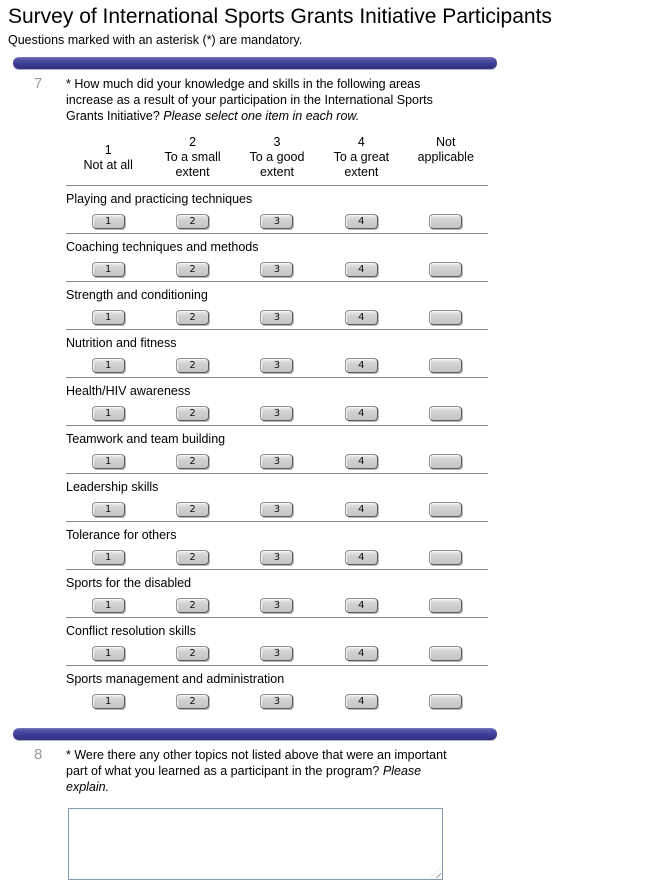  What do you see at coordinates (129, 583) in the screenshot?
I see `row-label: Sports for the disabled` at bounding box center [129, 583].